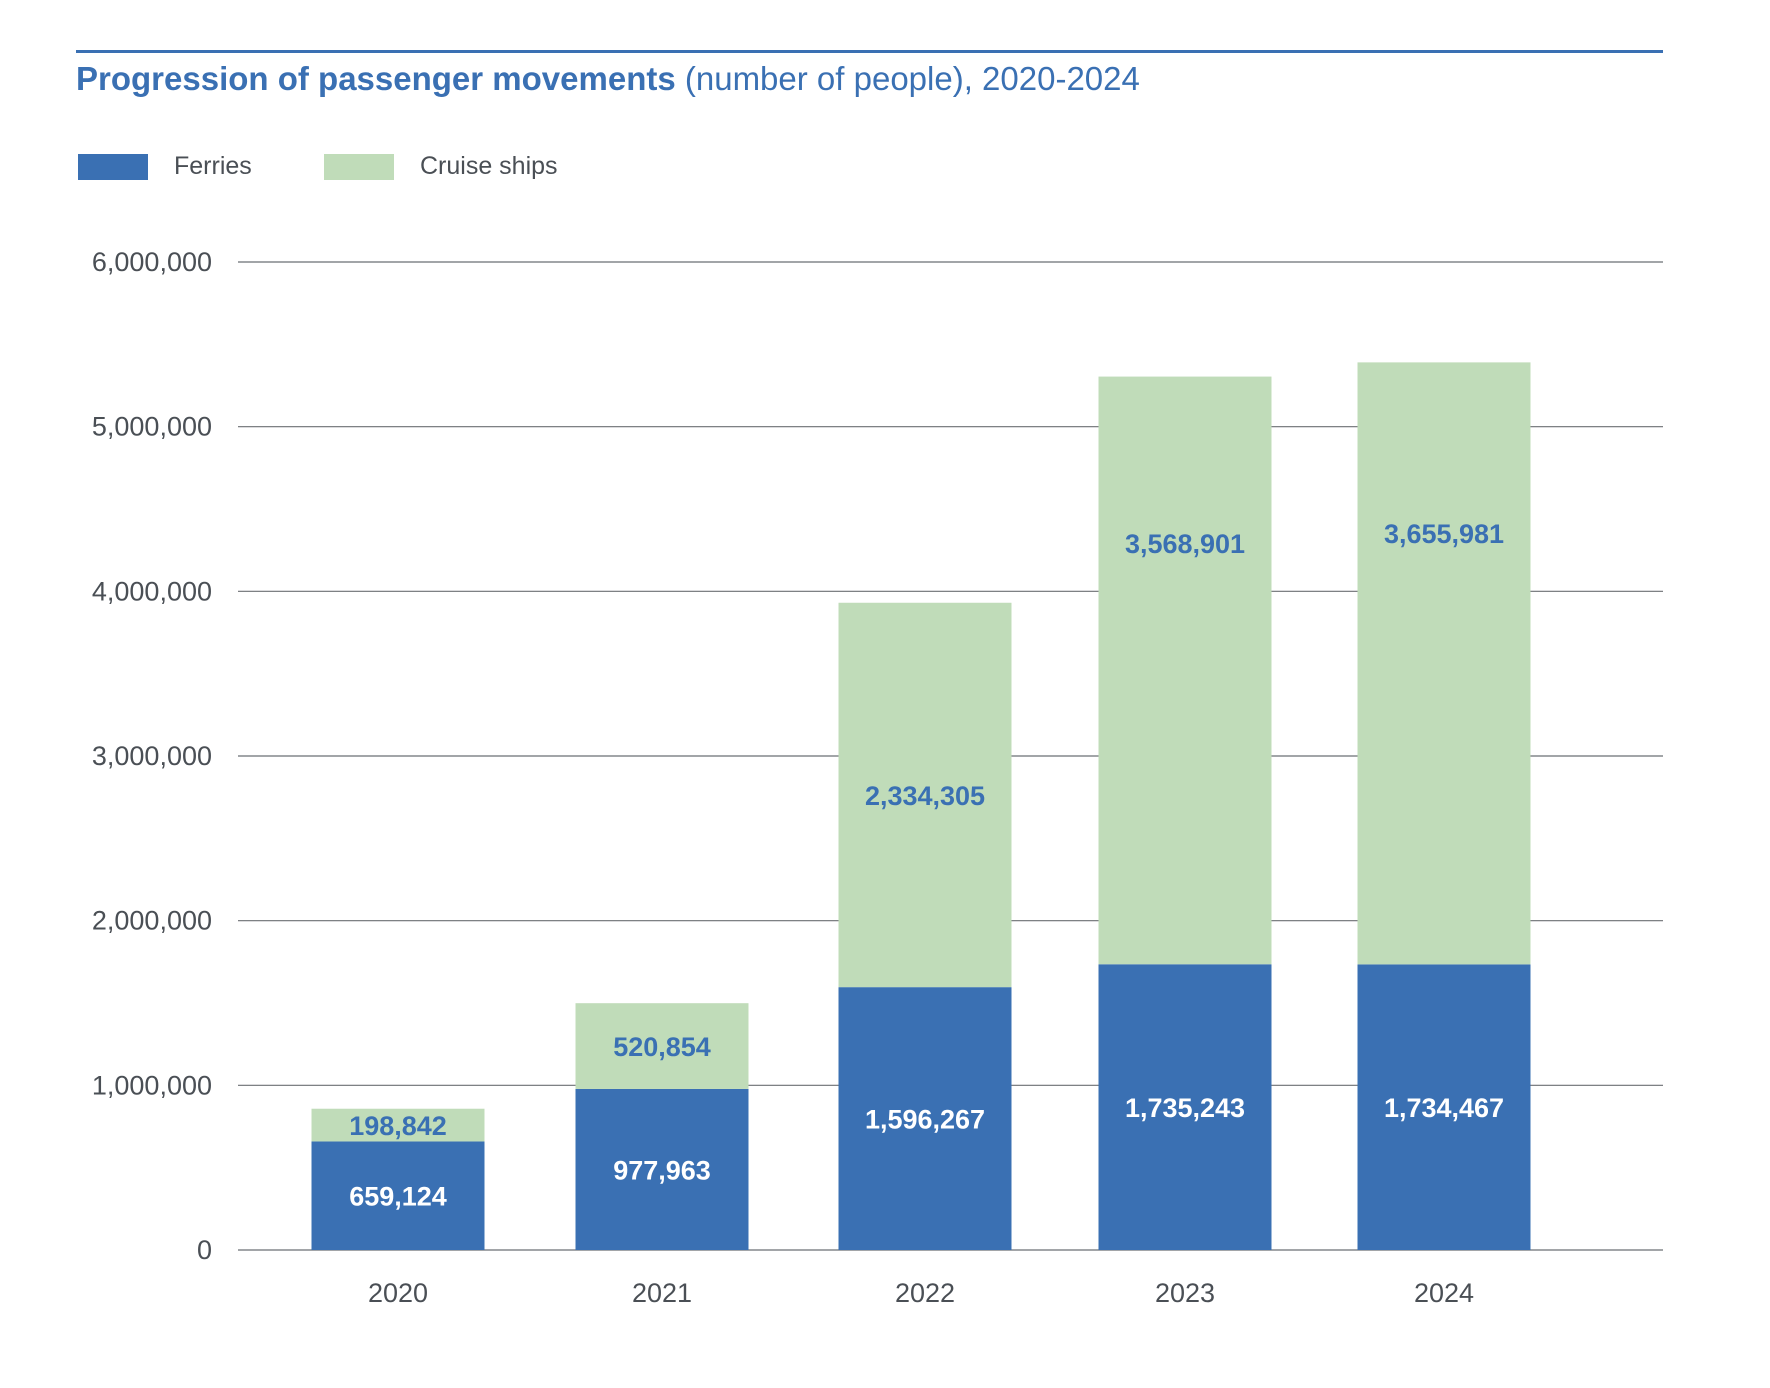  I want to click on legend-swatch-ferries, so click(113, 166).